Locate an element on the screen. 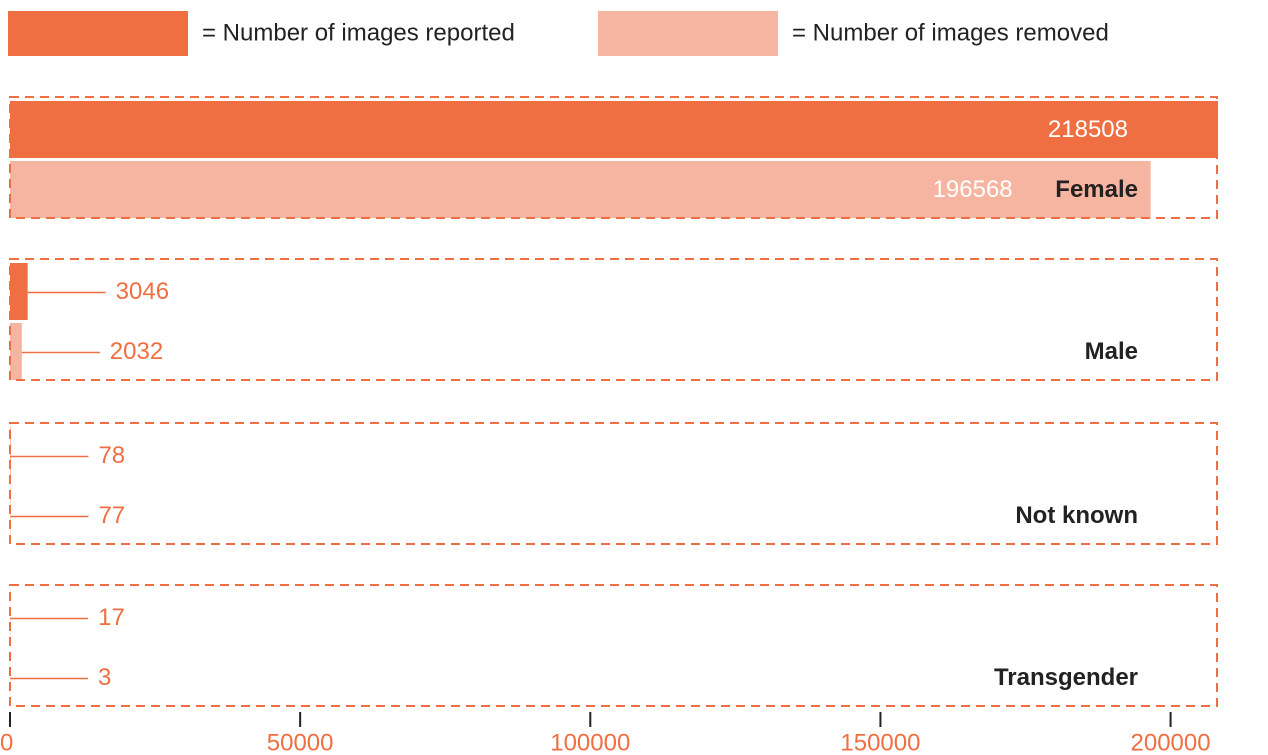 The image size is (1268, 755). value-label: 218508 is located at coordinates (1088, 129).